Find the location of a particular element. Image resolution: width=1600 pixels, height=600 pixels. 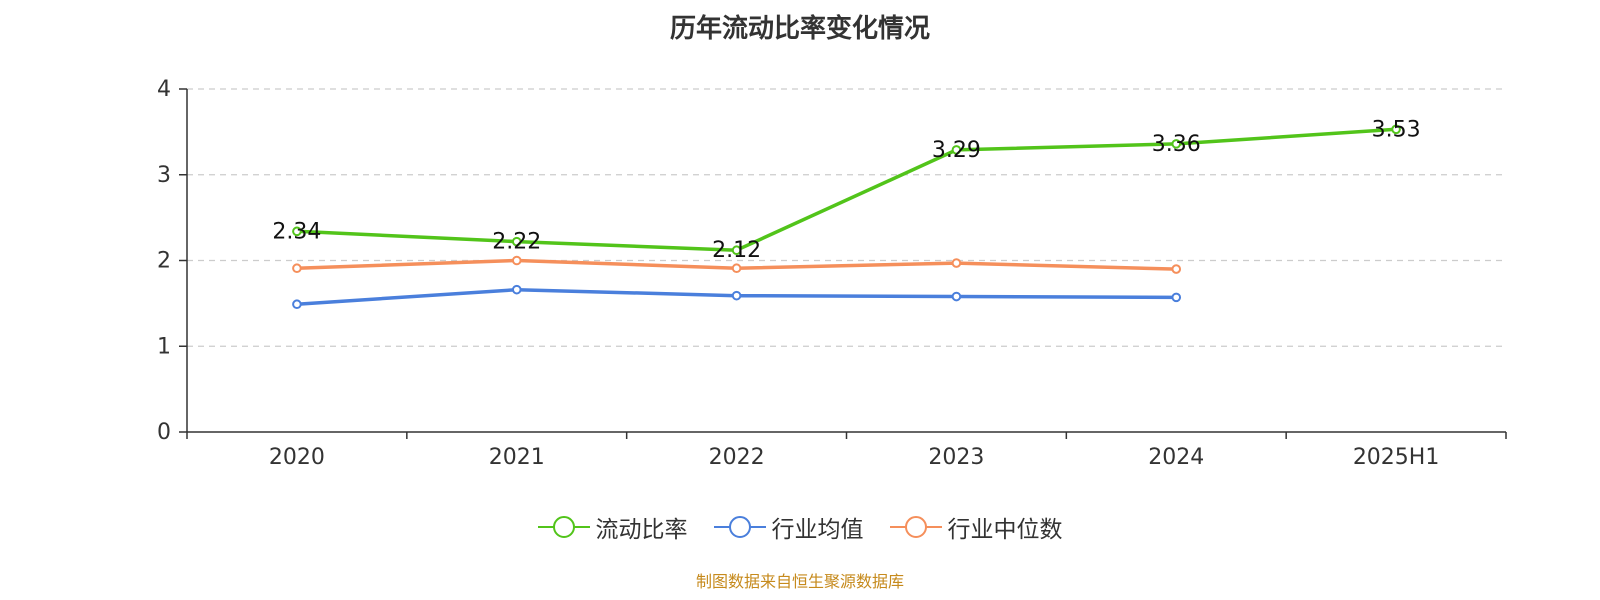

data-label: 3.53 is located at coordinates (1396, 129).